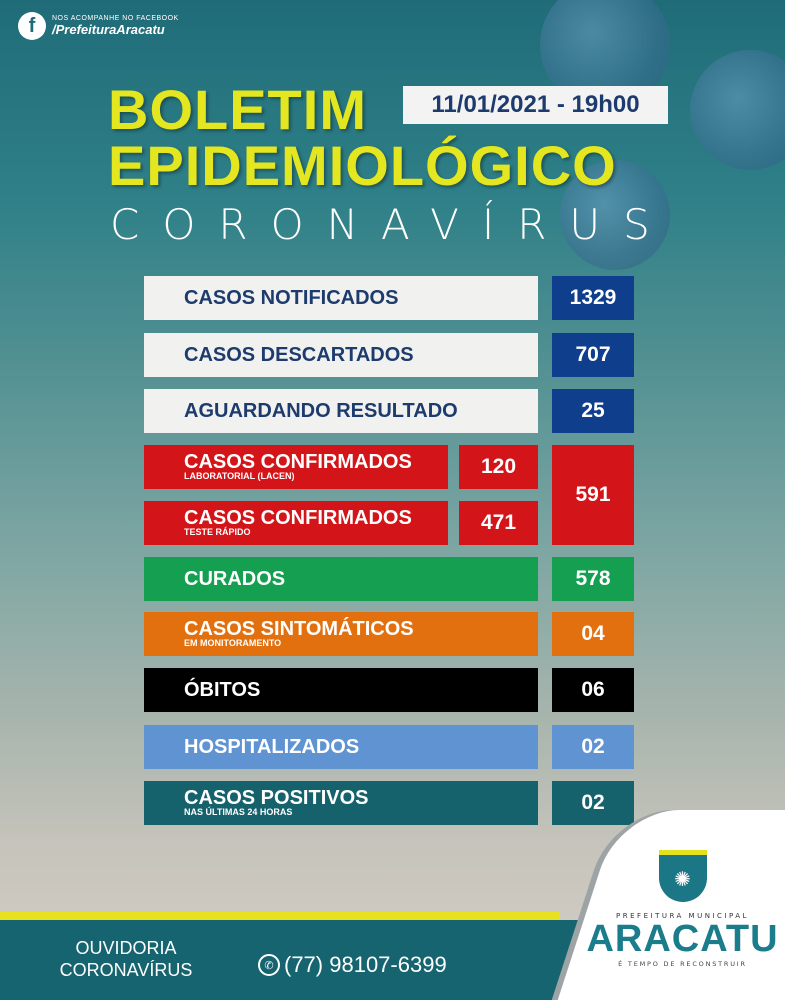  I want to click on row-sublabel: NAS ÚLTIMAS 24 HORAS, so click(238, 812).